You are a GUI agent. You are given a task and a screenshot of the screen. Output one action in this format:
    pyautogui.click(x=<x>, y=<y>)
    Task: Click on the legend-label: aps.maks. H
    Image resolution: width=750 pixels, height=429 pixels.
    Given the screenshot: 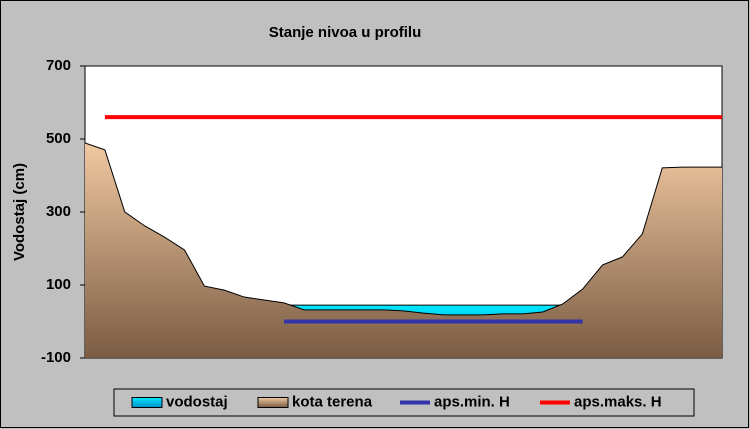 What is the action you would take?
    pyautogui.click(x=618, y=401)
    